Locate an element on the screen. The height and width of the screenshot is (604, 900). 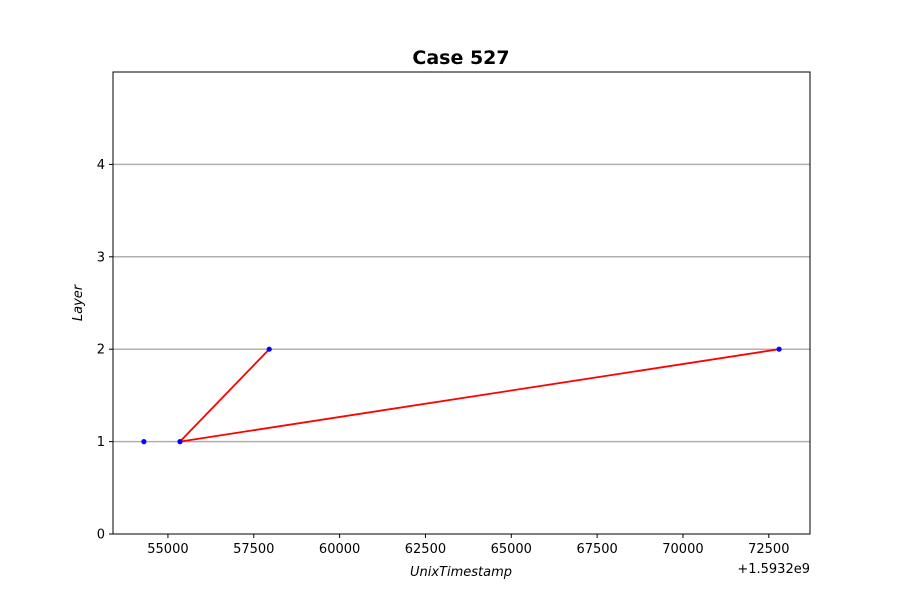
x-axis-label: UnixTimestamp is located at coordinates (461, 572).